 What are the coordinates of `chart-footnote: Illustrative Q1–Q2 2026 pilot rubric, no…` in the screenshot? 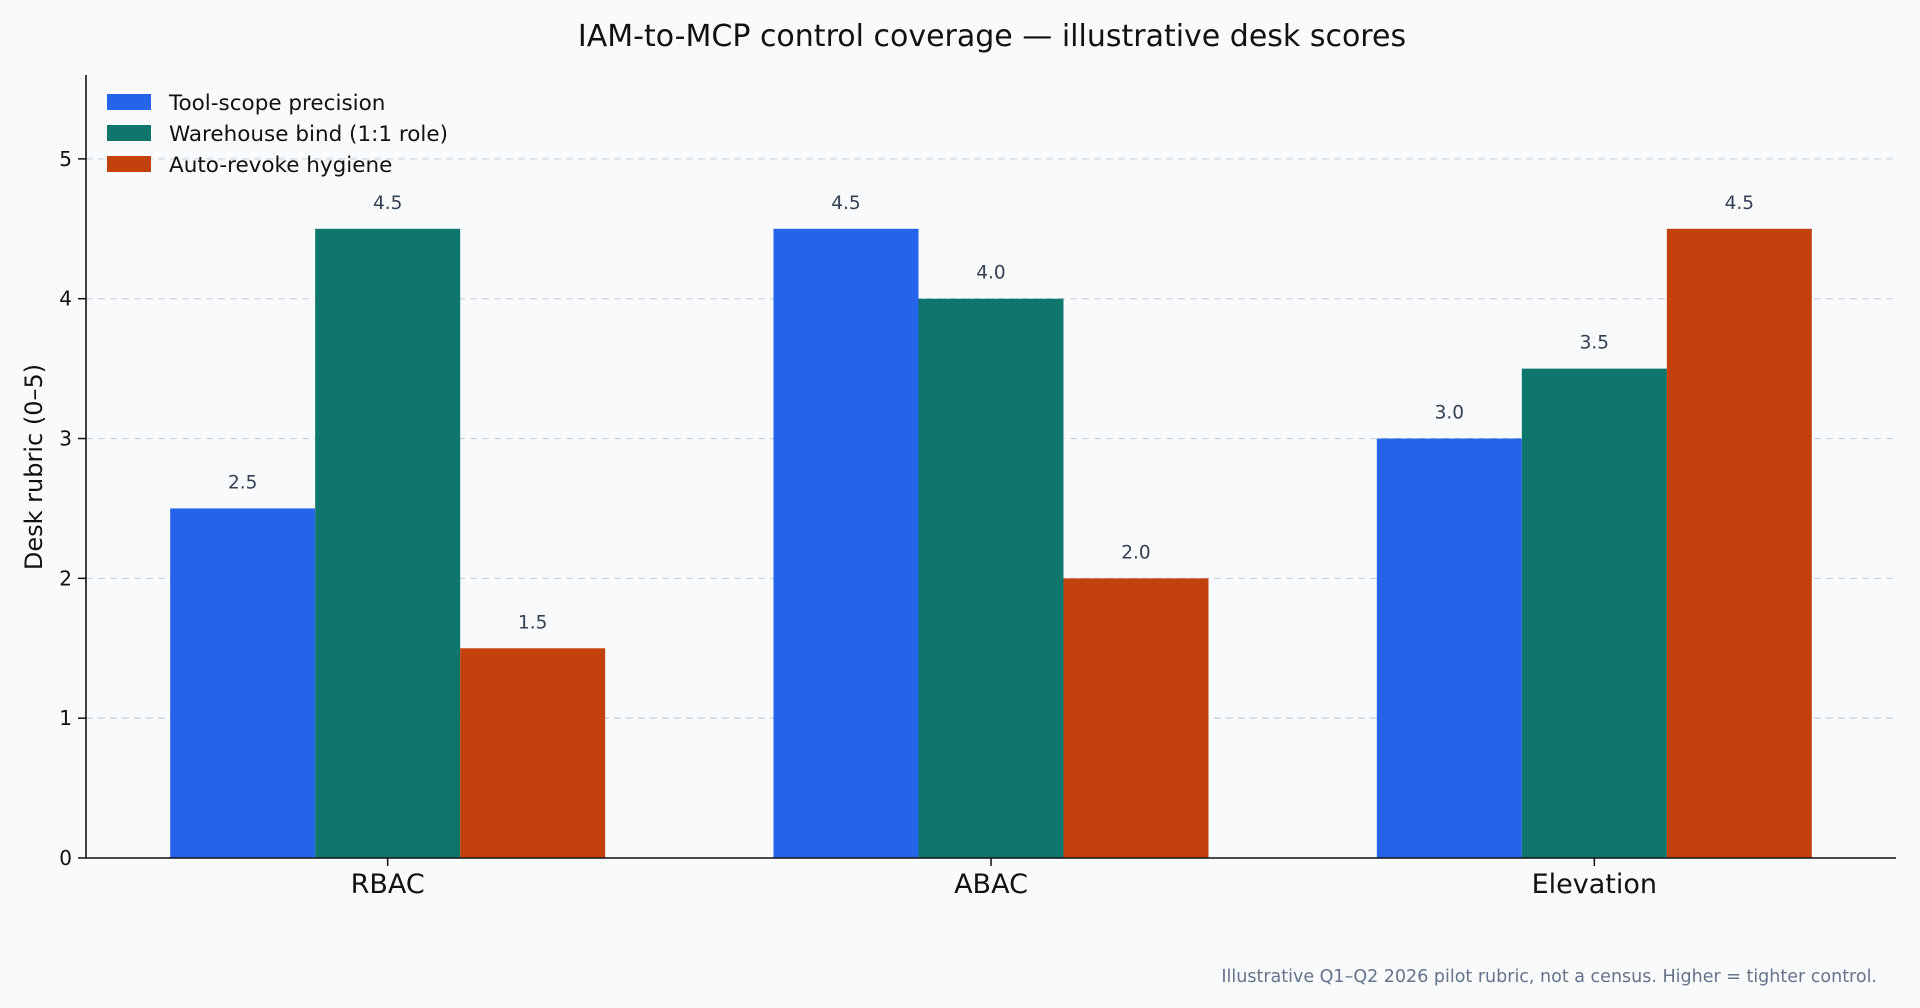 It's located at (1549, 977).